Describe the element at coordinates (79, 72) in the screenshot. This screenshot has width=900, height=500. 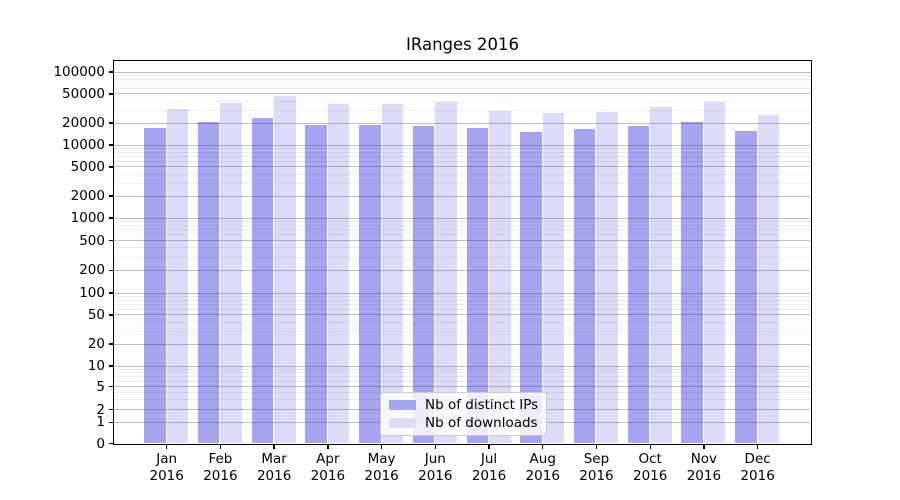
I see `y-tick-label: 100000` at that location.